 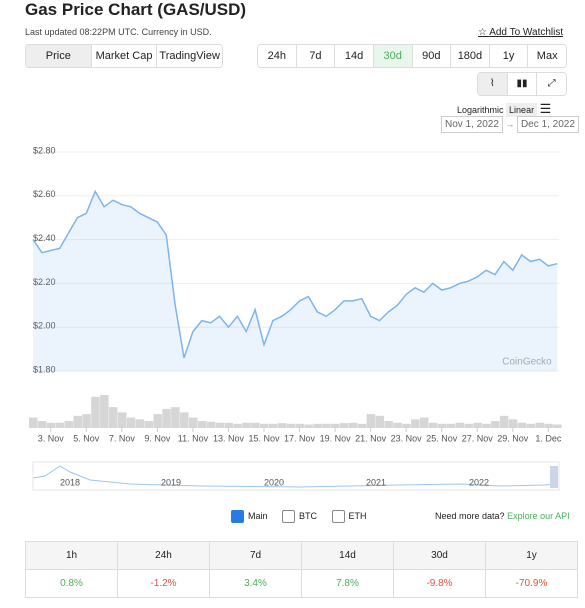 What do you see at coordinates (44, 282) in the screenshot?
I see `y-tick-label: $2.20` at bounding box center [44, 282].